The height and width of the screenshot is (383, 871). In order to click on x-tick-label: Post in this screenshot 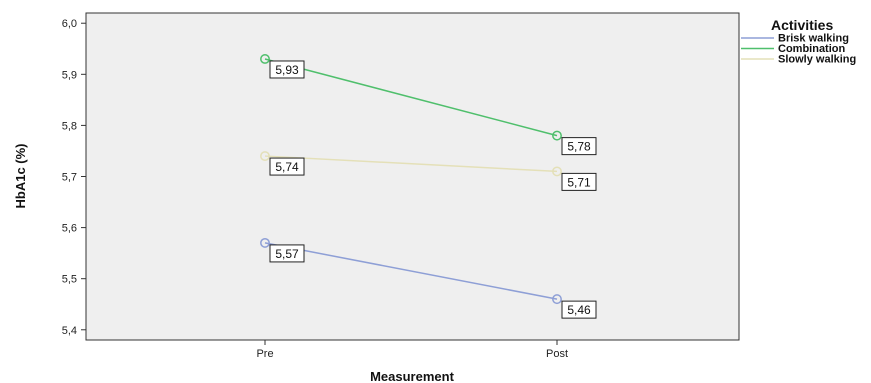, I will do `click(557, 354)`.